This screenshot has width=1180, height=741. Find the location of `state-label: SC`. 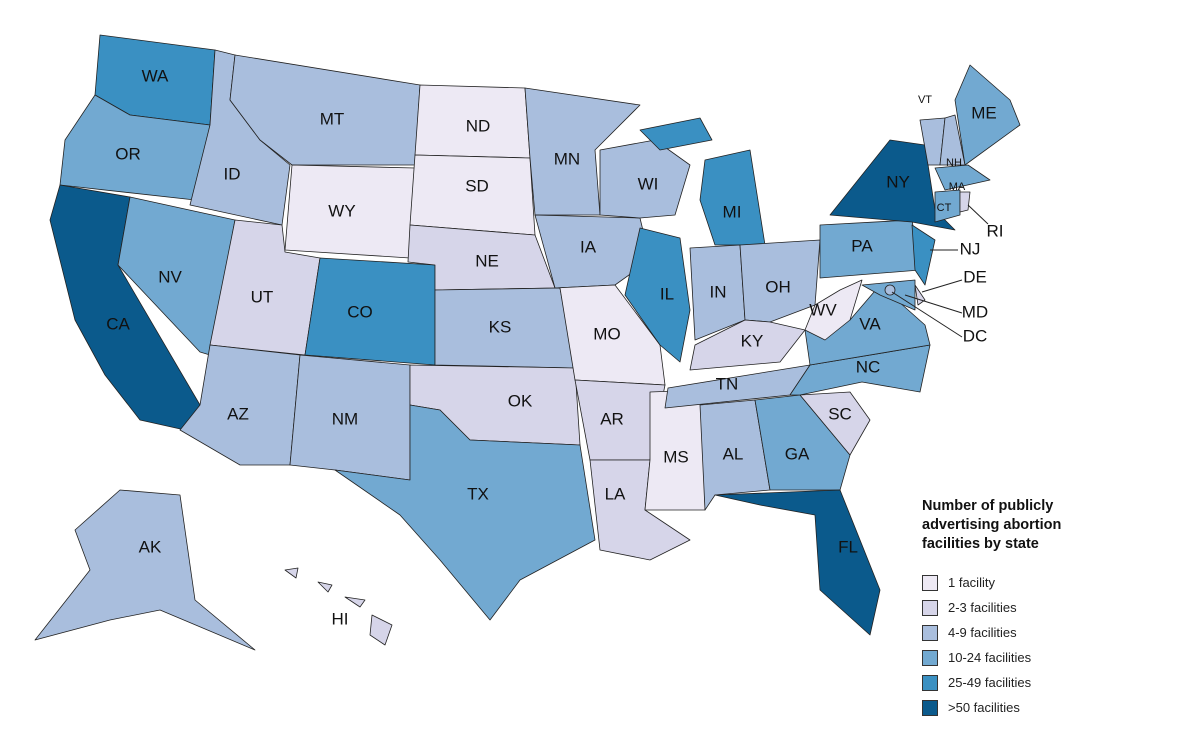

state-label: SC is located at coordinates (840, 413).